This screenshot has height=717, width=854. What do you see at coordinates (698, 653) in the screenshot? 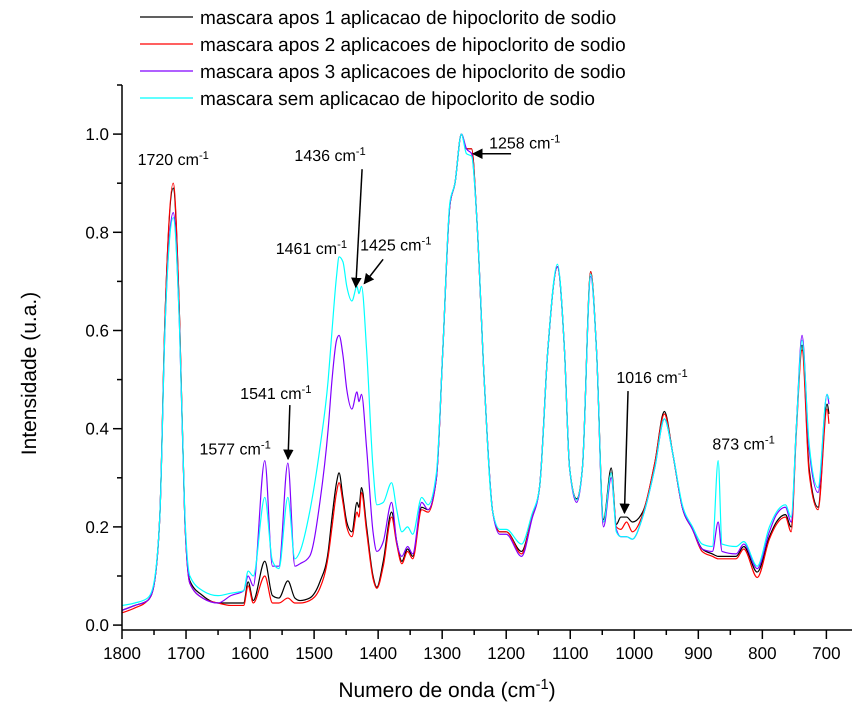
I see `x-tick-label: 900` at bounding box center [698, 653].